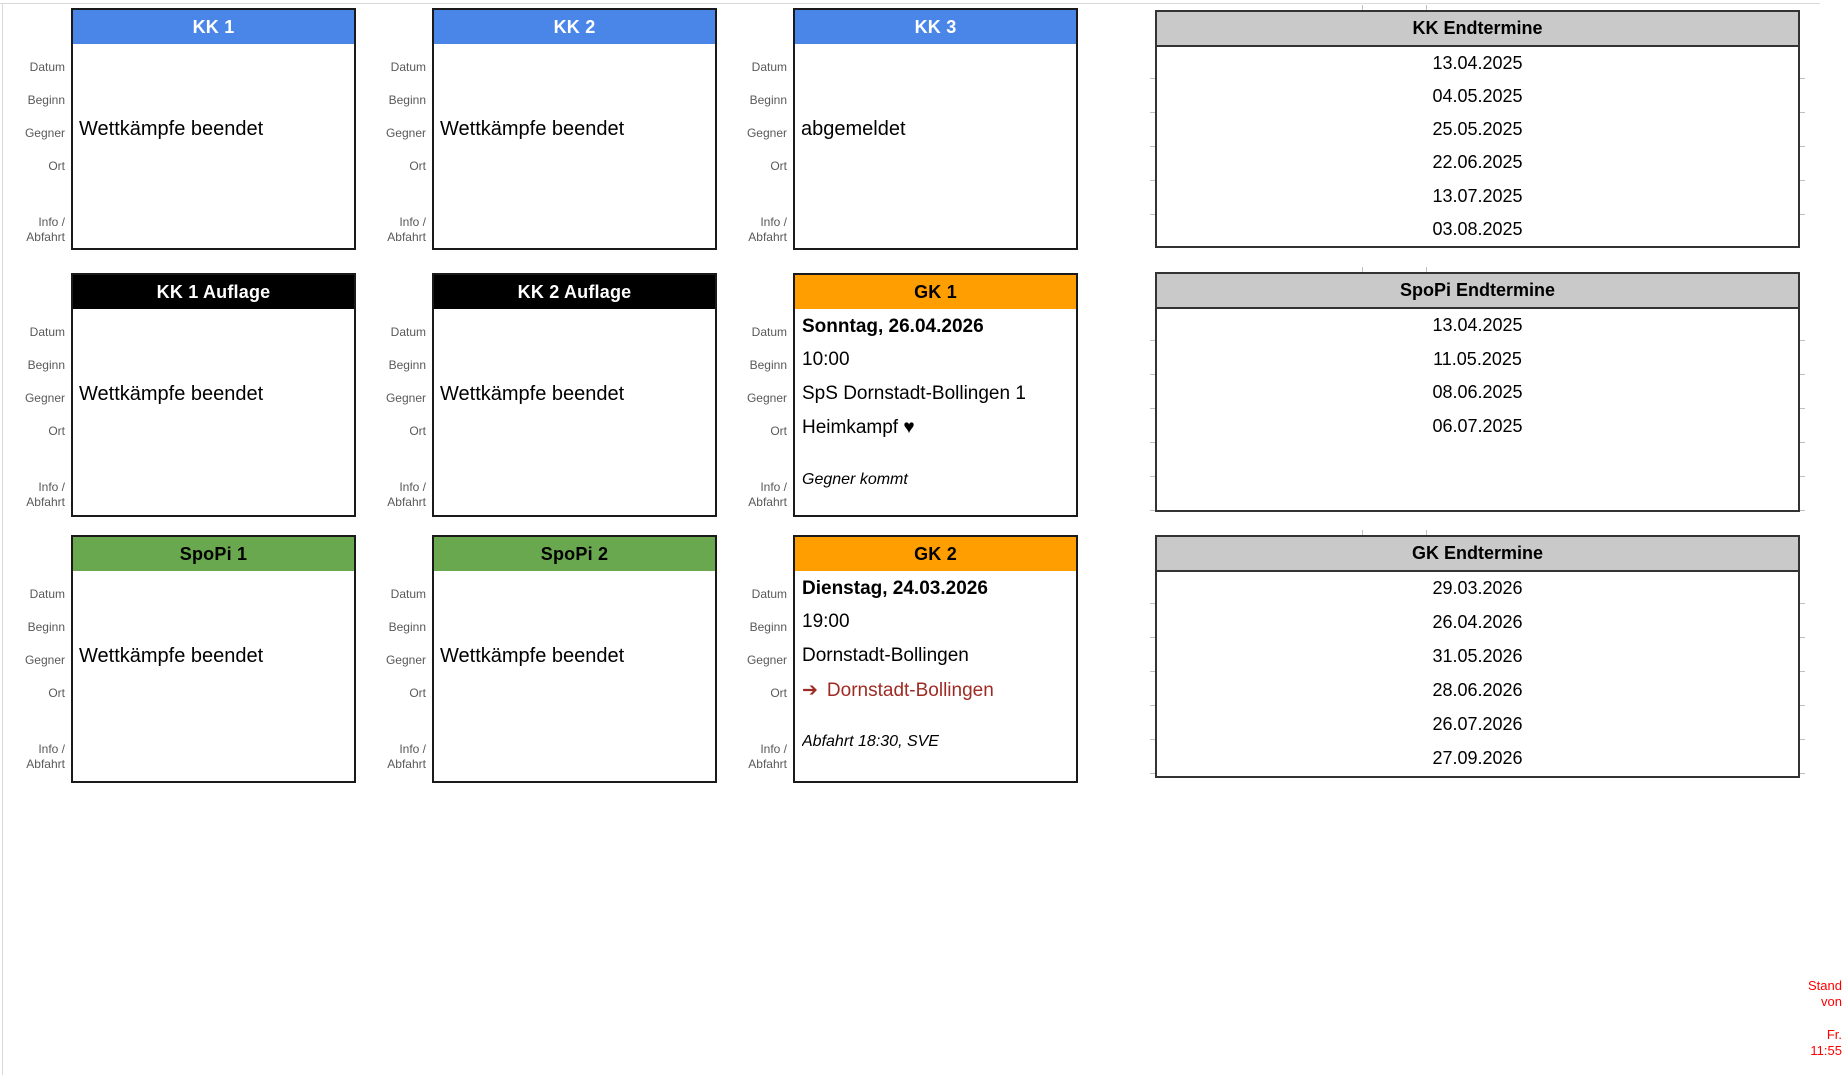 Image resolution: width=1843 pixels, height=1080 pixels. Describe the element at coordinates (855, 479) in the screenshot. I see `match-info: Gegner kommt` at that location.